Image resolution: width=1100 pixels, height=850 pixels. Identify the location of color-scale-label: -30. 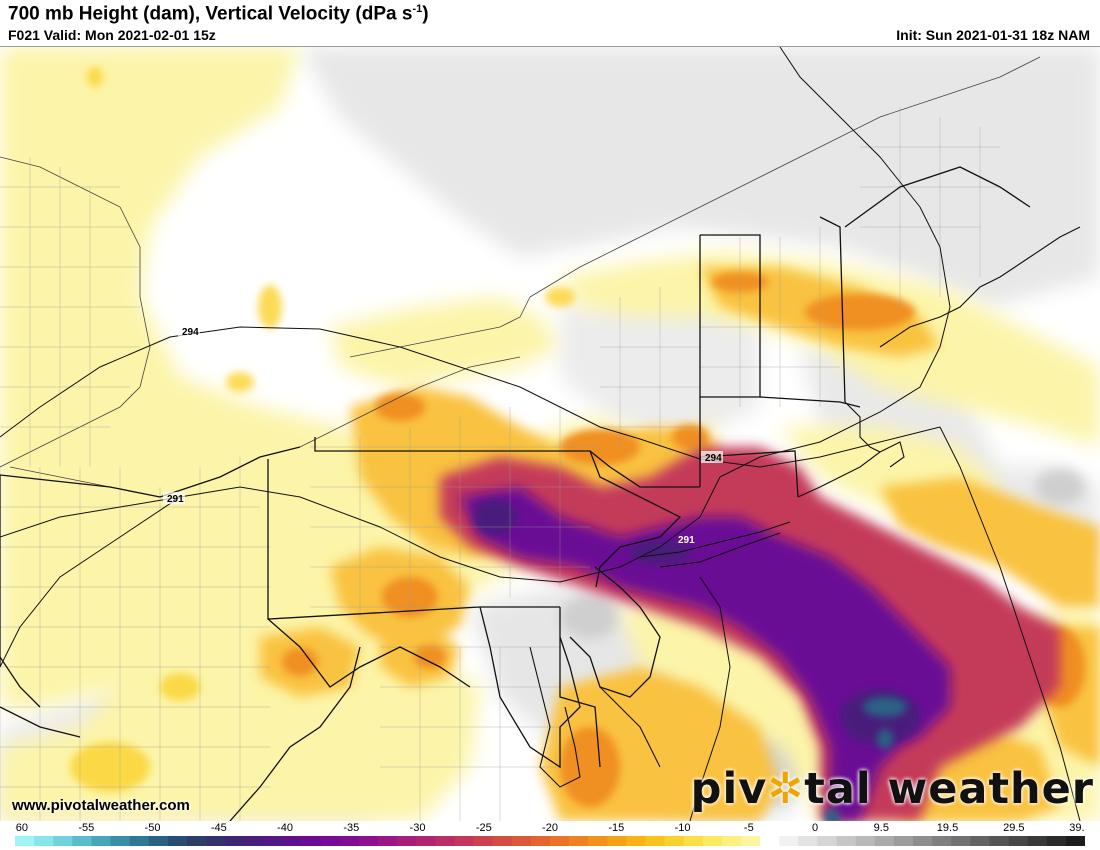
(418, 828).